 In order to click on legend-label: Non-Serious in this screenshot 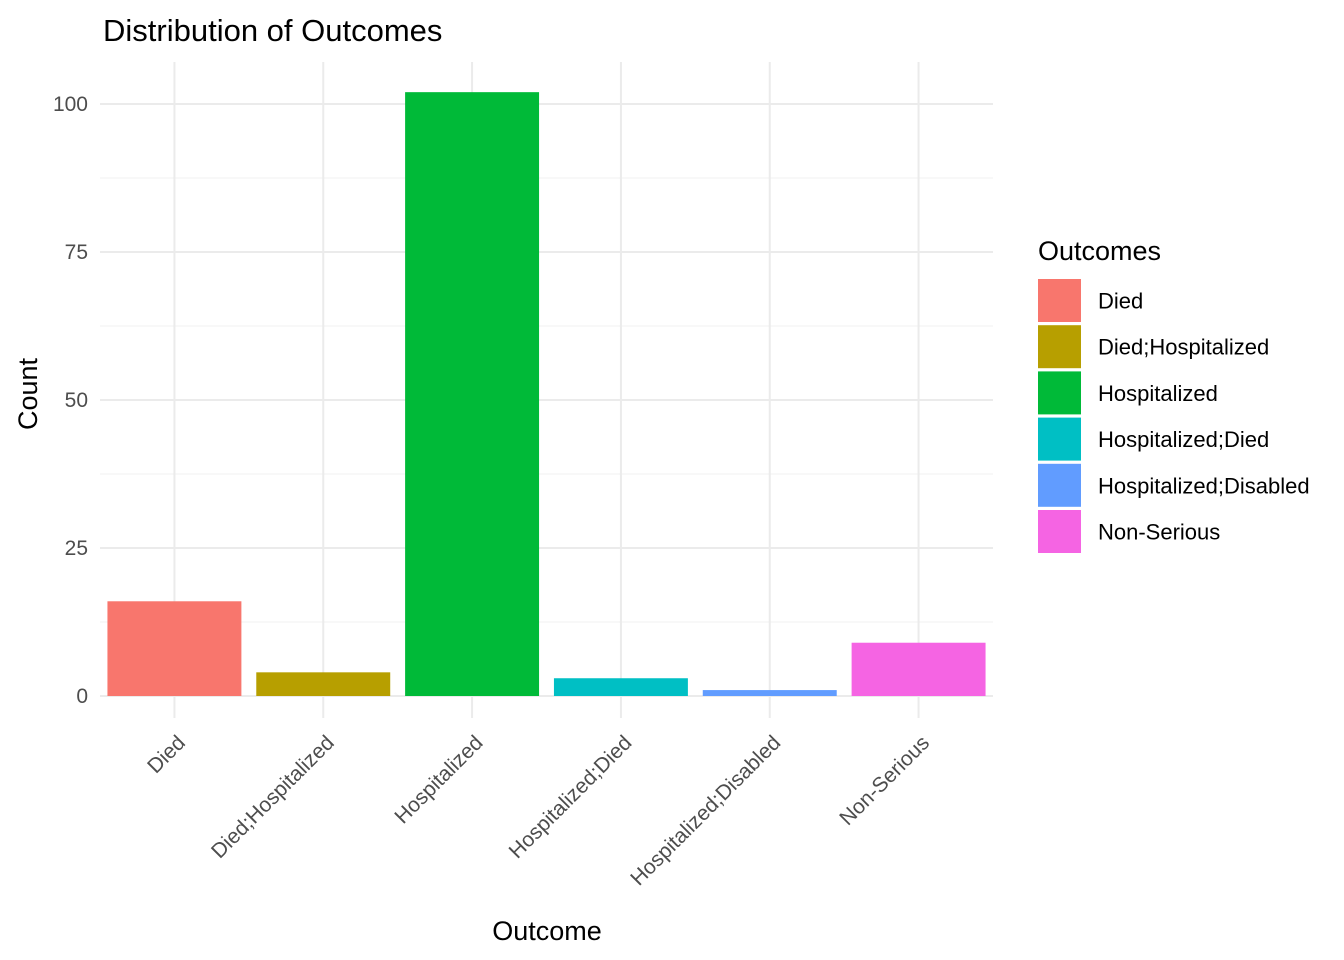, I will do `click(1159, 532)`.